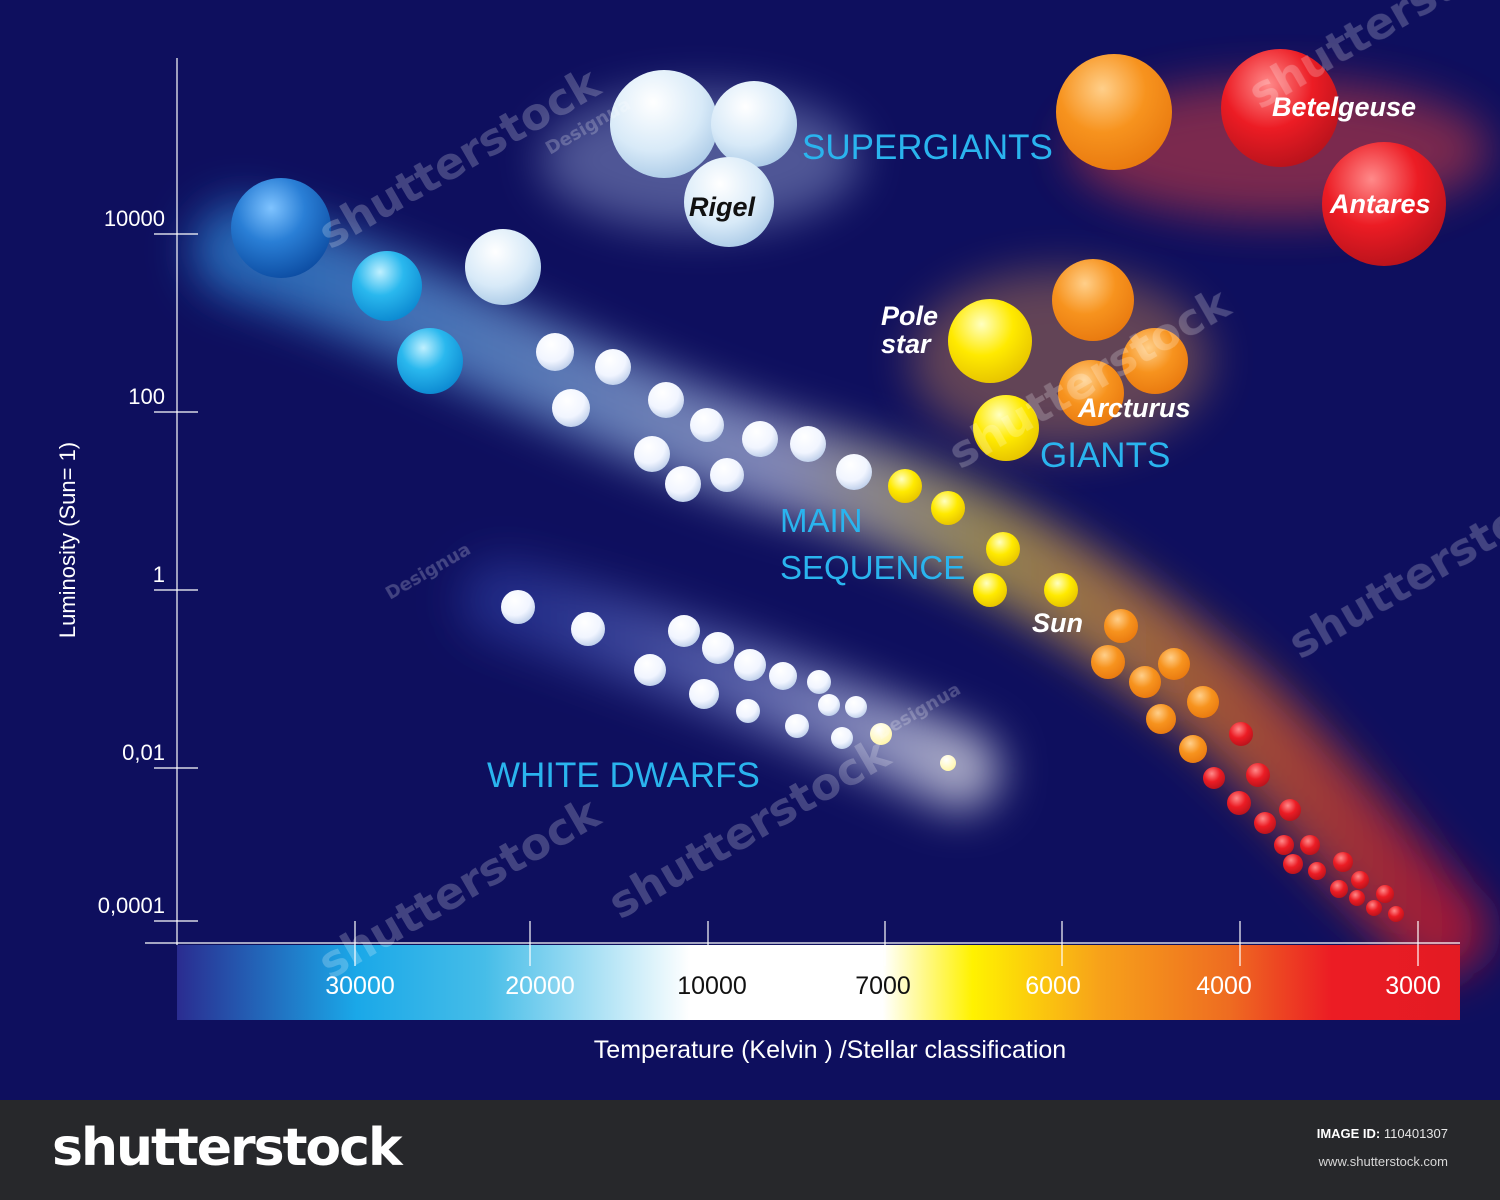 The image size is (1500, 1200). Describe the element at coordinates (146, 396) in the screenshot. I see `y-tick-label: 100` at that location.